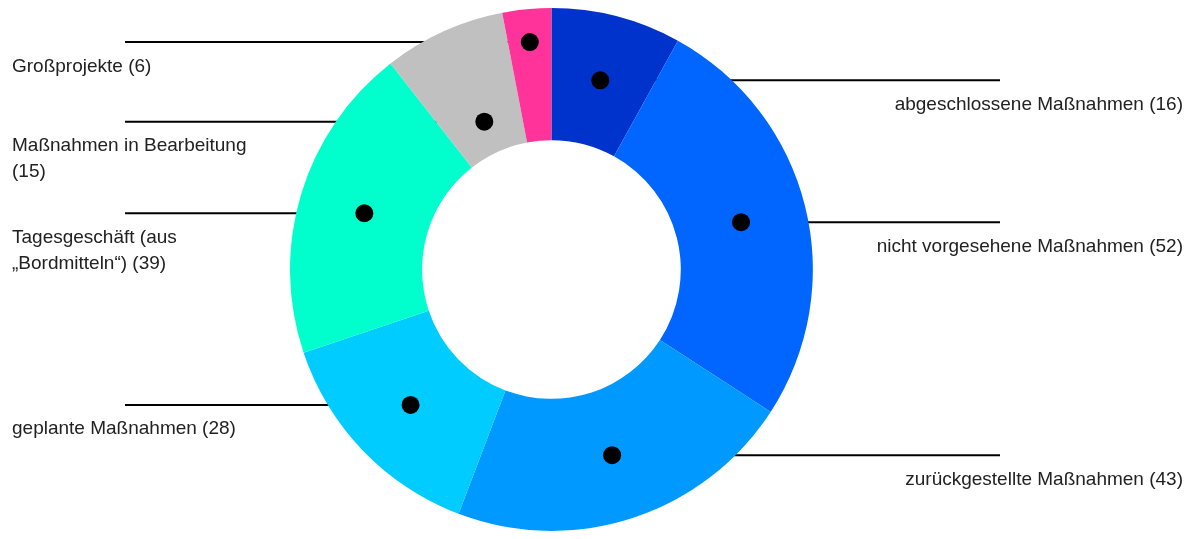  Describe the element at coordinates (97, 249) in the screenshot. I see `slice-label: Tagesgeschäft (aus „Bordmitteln“) (39)` at that location.